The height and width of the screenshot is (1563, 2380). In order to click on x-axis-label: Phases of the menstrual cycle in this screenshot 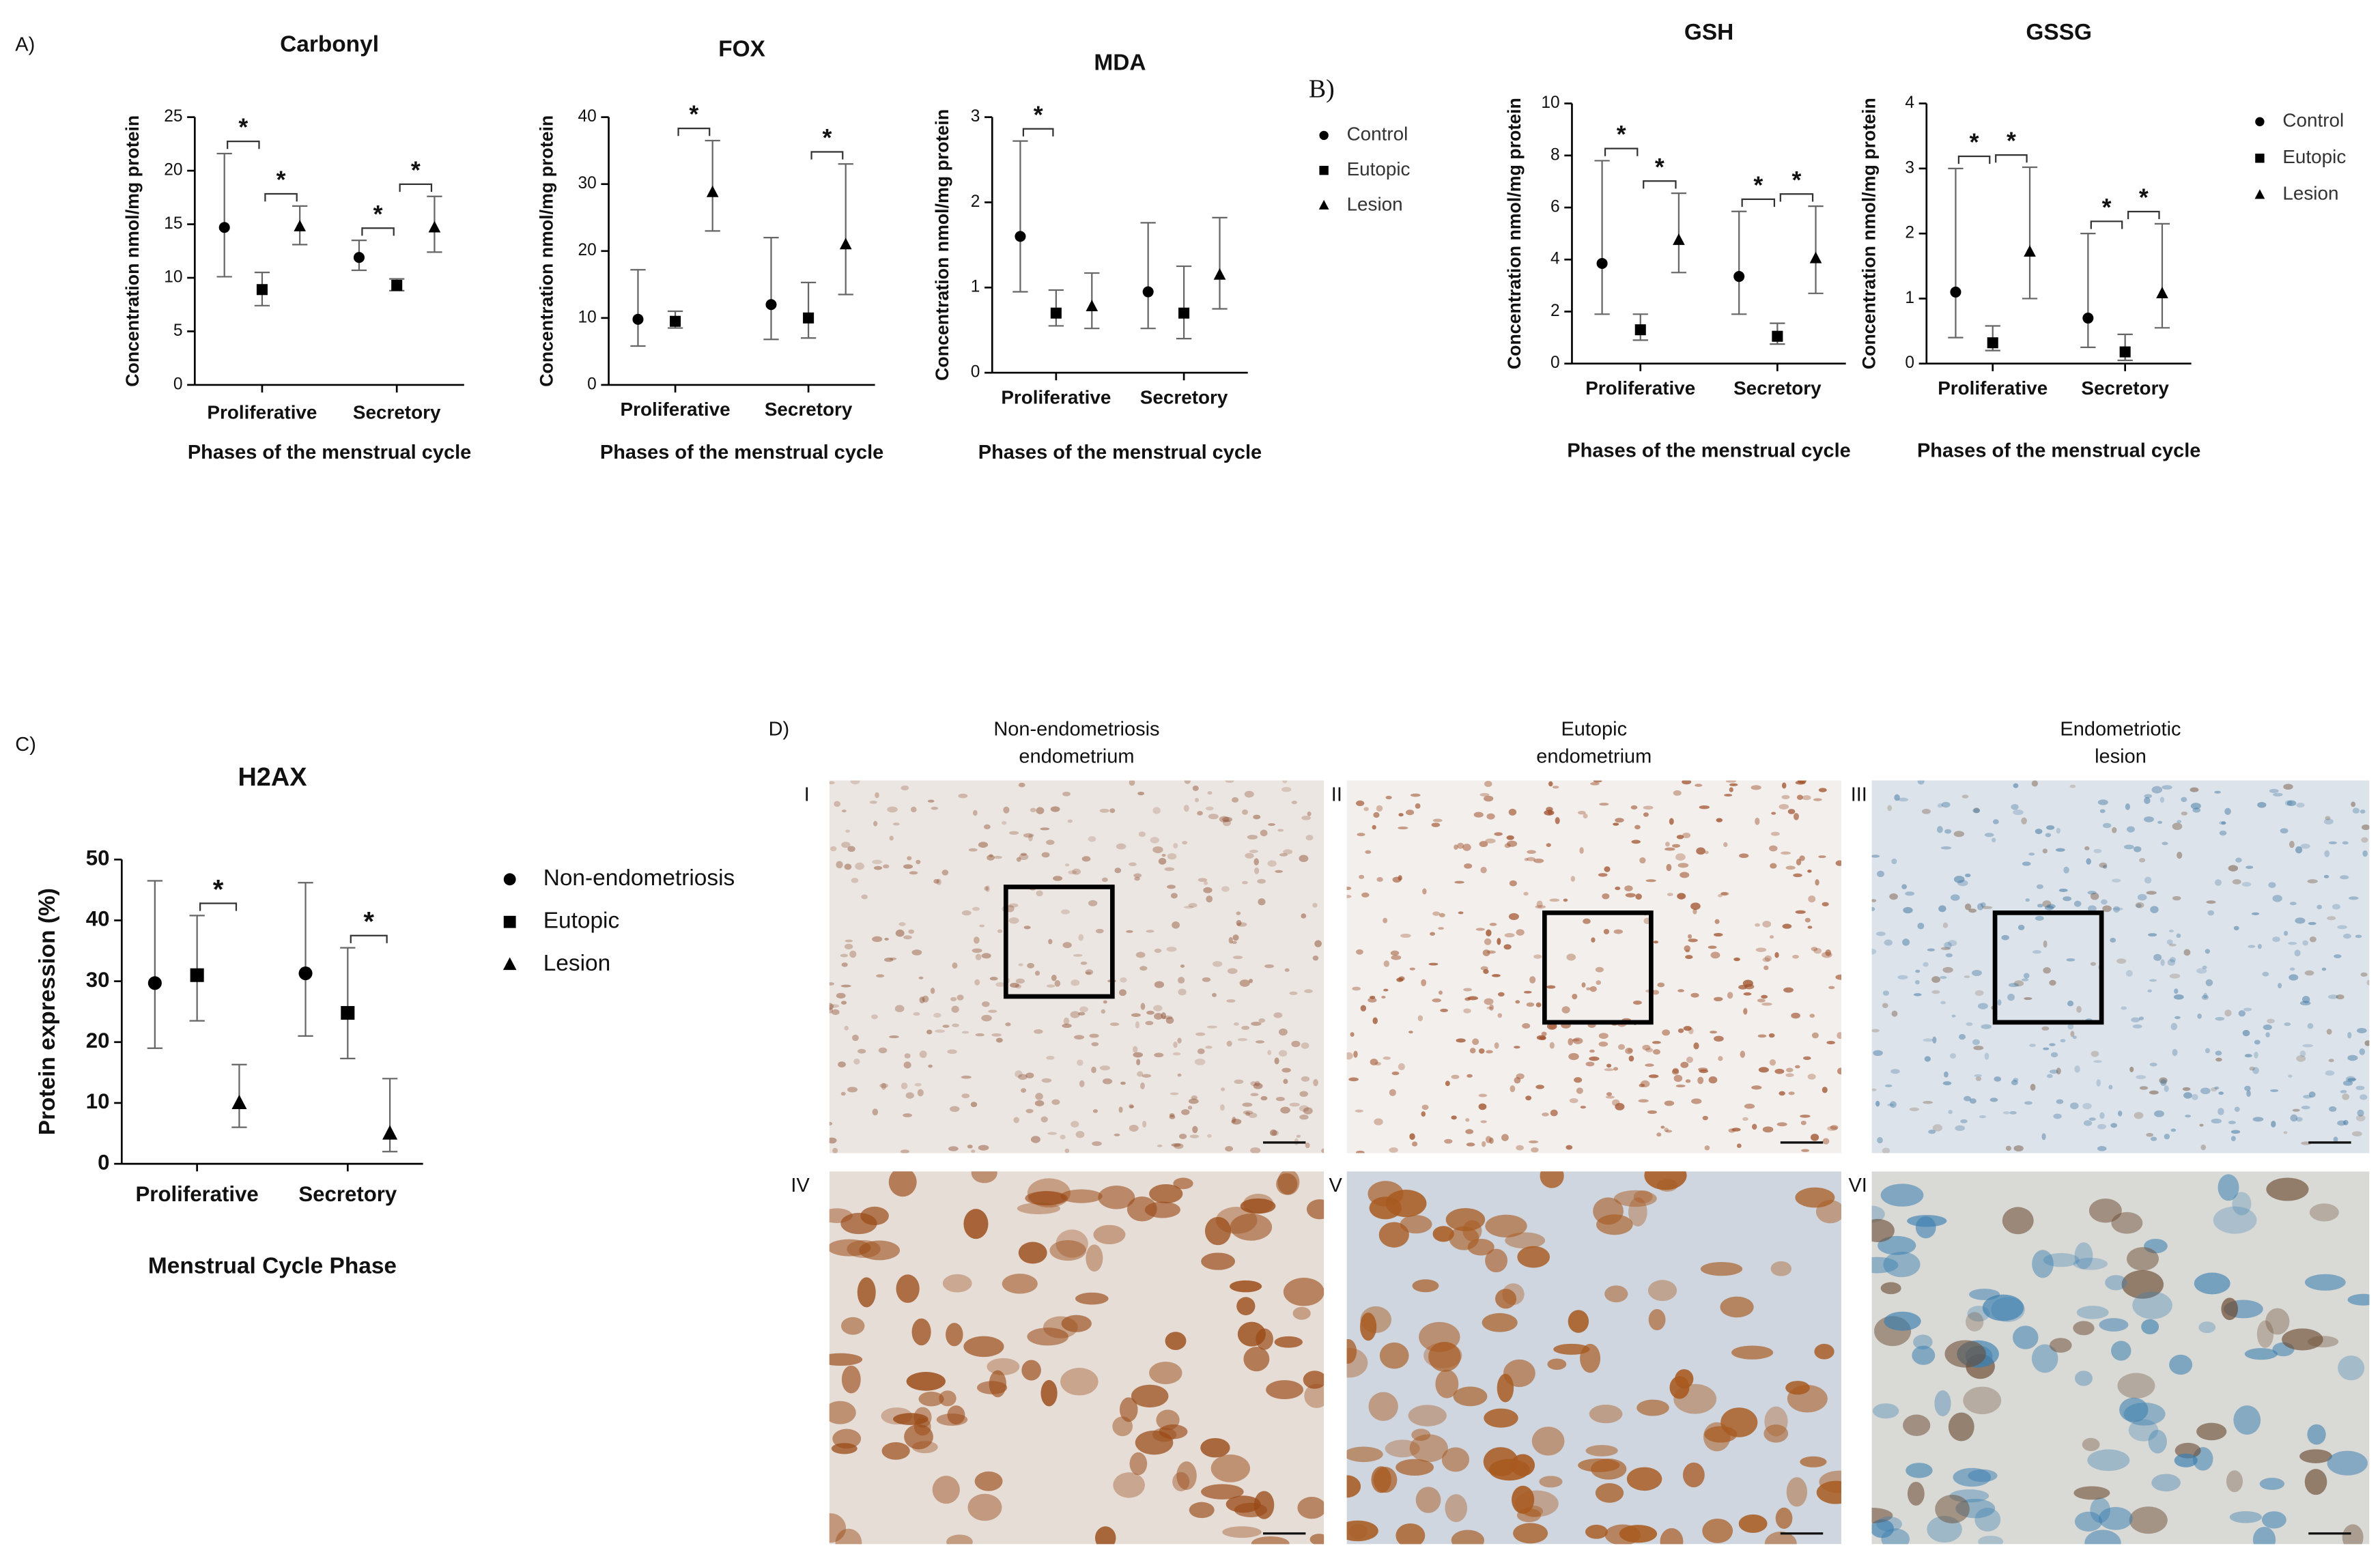, I will do `click(2058, 451)`.